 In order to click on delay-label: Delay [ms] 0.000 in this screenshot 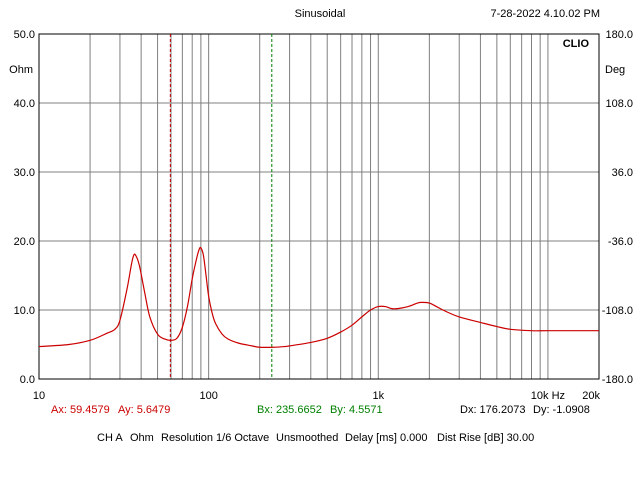, I will do `click(386, 438)`.